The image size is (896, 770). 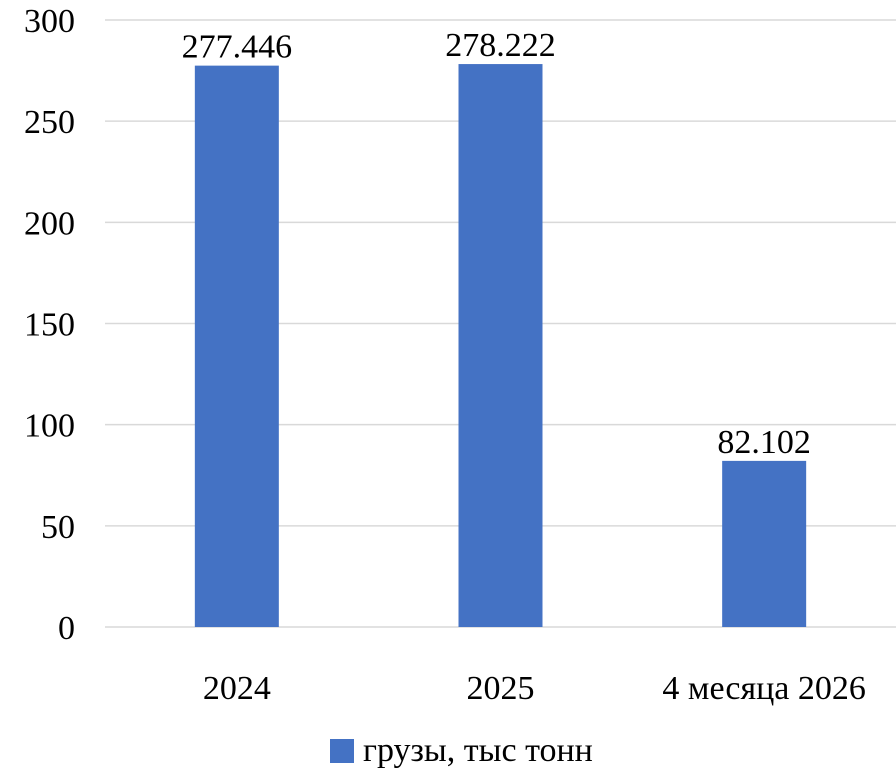 What do you see at coordinates (500, 45) in the screenshot?
I see `bar-value-label: 278.222` at bounding box center [500, 45].